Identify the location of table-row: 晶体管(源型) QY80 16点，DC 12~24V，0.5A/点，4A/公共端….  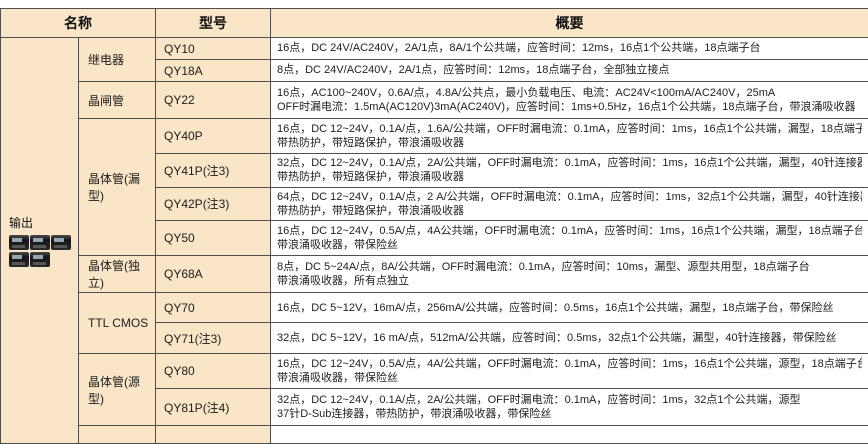
(434, 371).